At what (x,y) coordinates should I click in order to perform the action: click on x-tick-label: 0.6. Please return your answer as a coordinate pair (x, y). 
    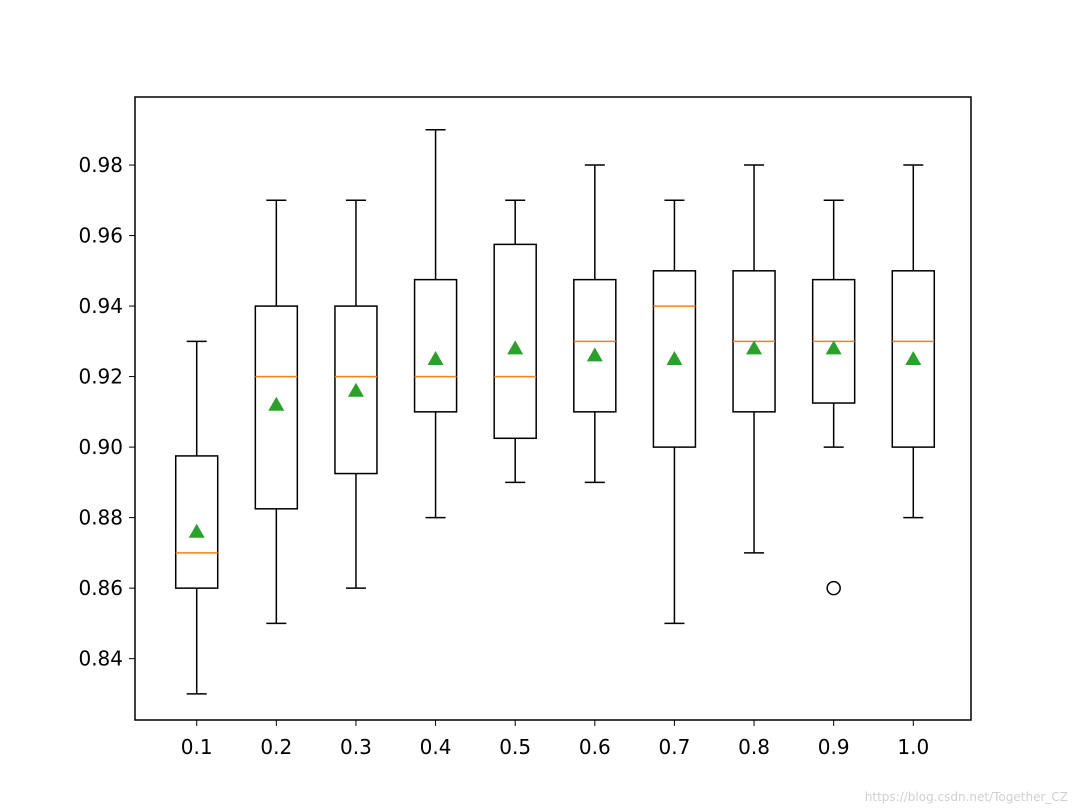
    Looking at the image, I should click on (595, 747).